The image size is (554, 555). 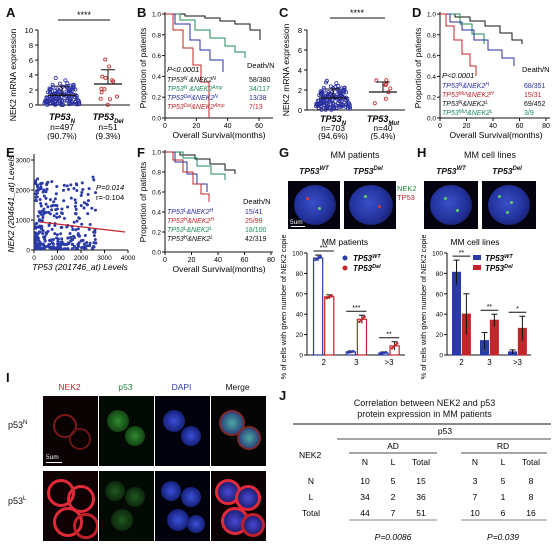 What do you see at coordinates (437, 254) in the screenshot?
I see `y-tick-label: 100` at bounding box center [437, 254].